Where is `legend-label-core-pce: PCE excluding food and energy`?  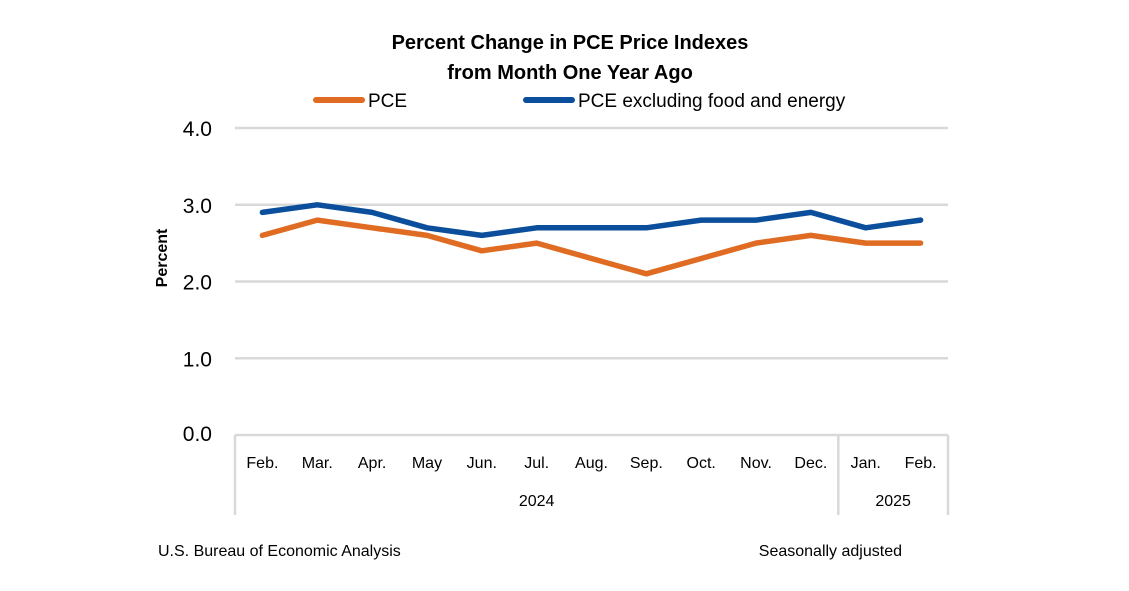 legend-label-core-pce: PCE excluding food and energy is located at coordinates (712, 101).